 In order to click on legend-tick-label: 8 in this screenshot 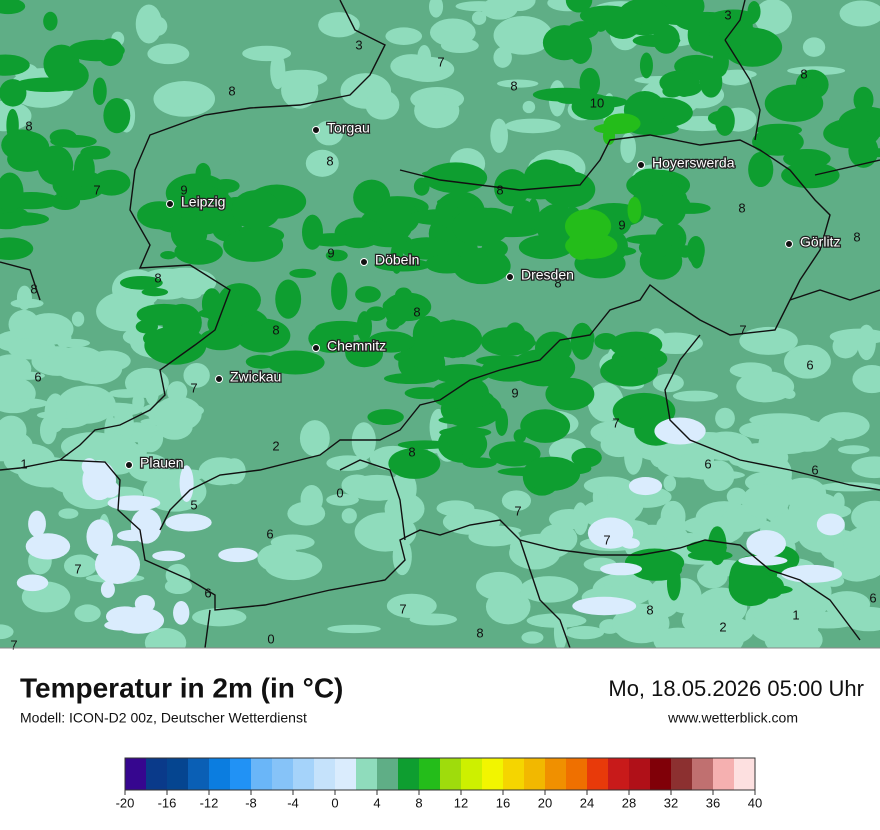, I will do `click(418, 802)`.